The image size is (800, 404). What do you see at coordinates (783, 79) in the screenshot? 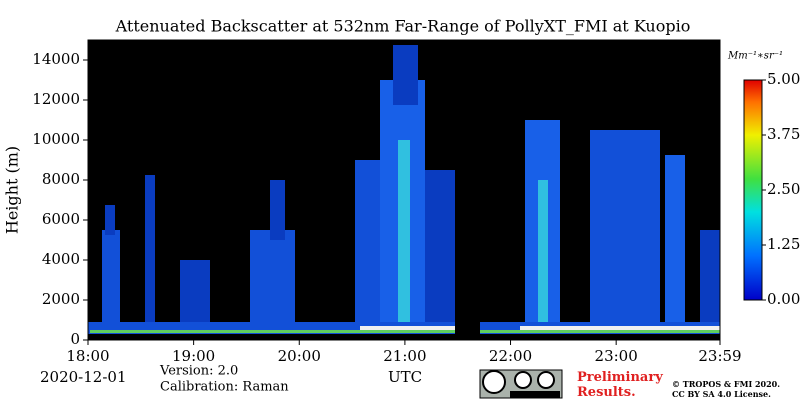
I see `colorbar-tick-label: 5.00` at bounding box center [783, 79].